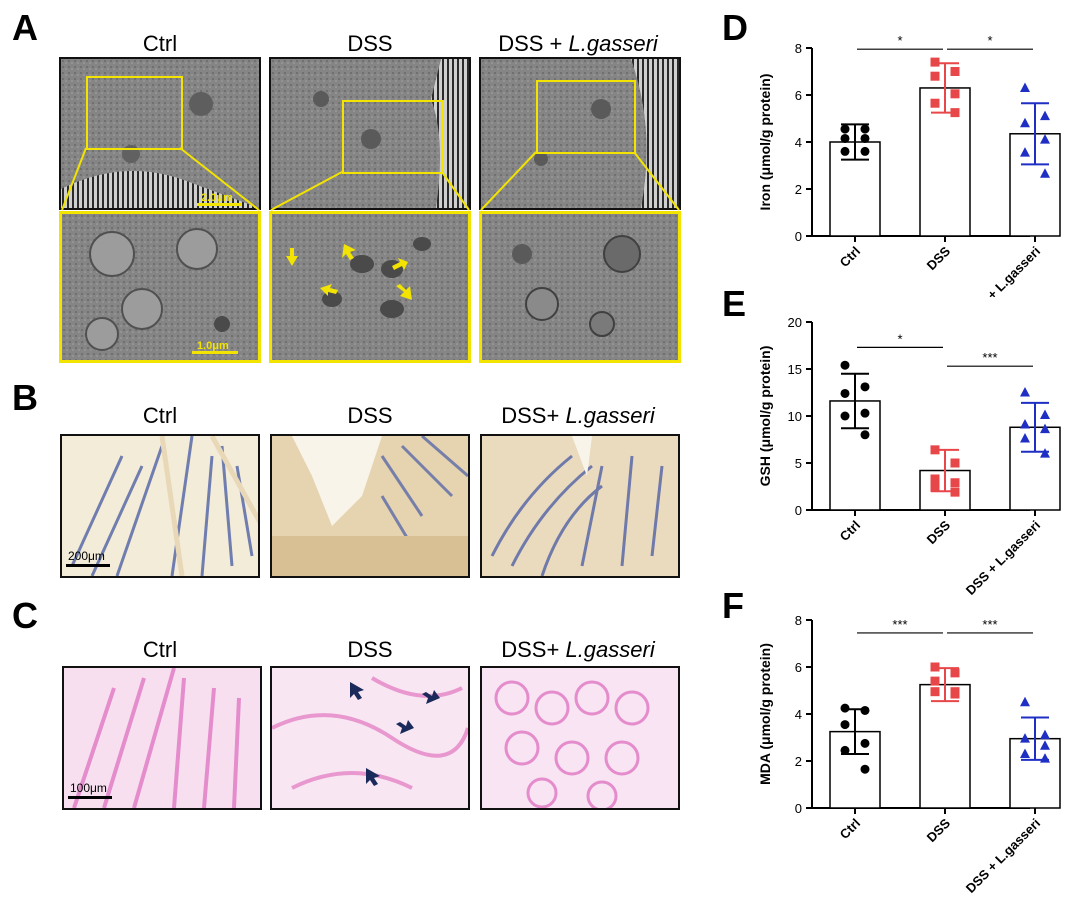 The image size is (1080, 909). I want to click on tem-dss-zoom, so click(370, 287).